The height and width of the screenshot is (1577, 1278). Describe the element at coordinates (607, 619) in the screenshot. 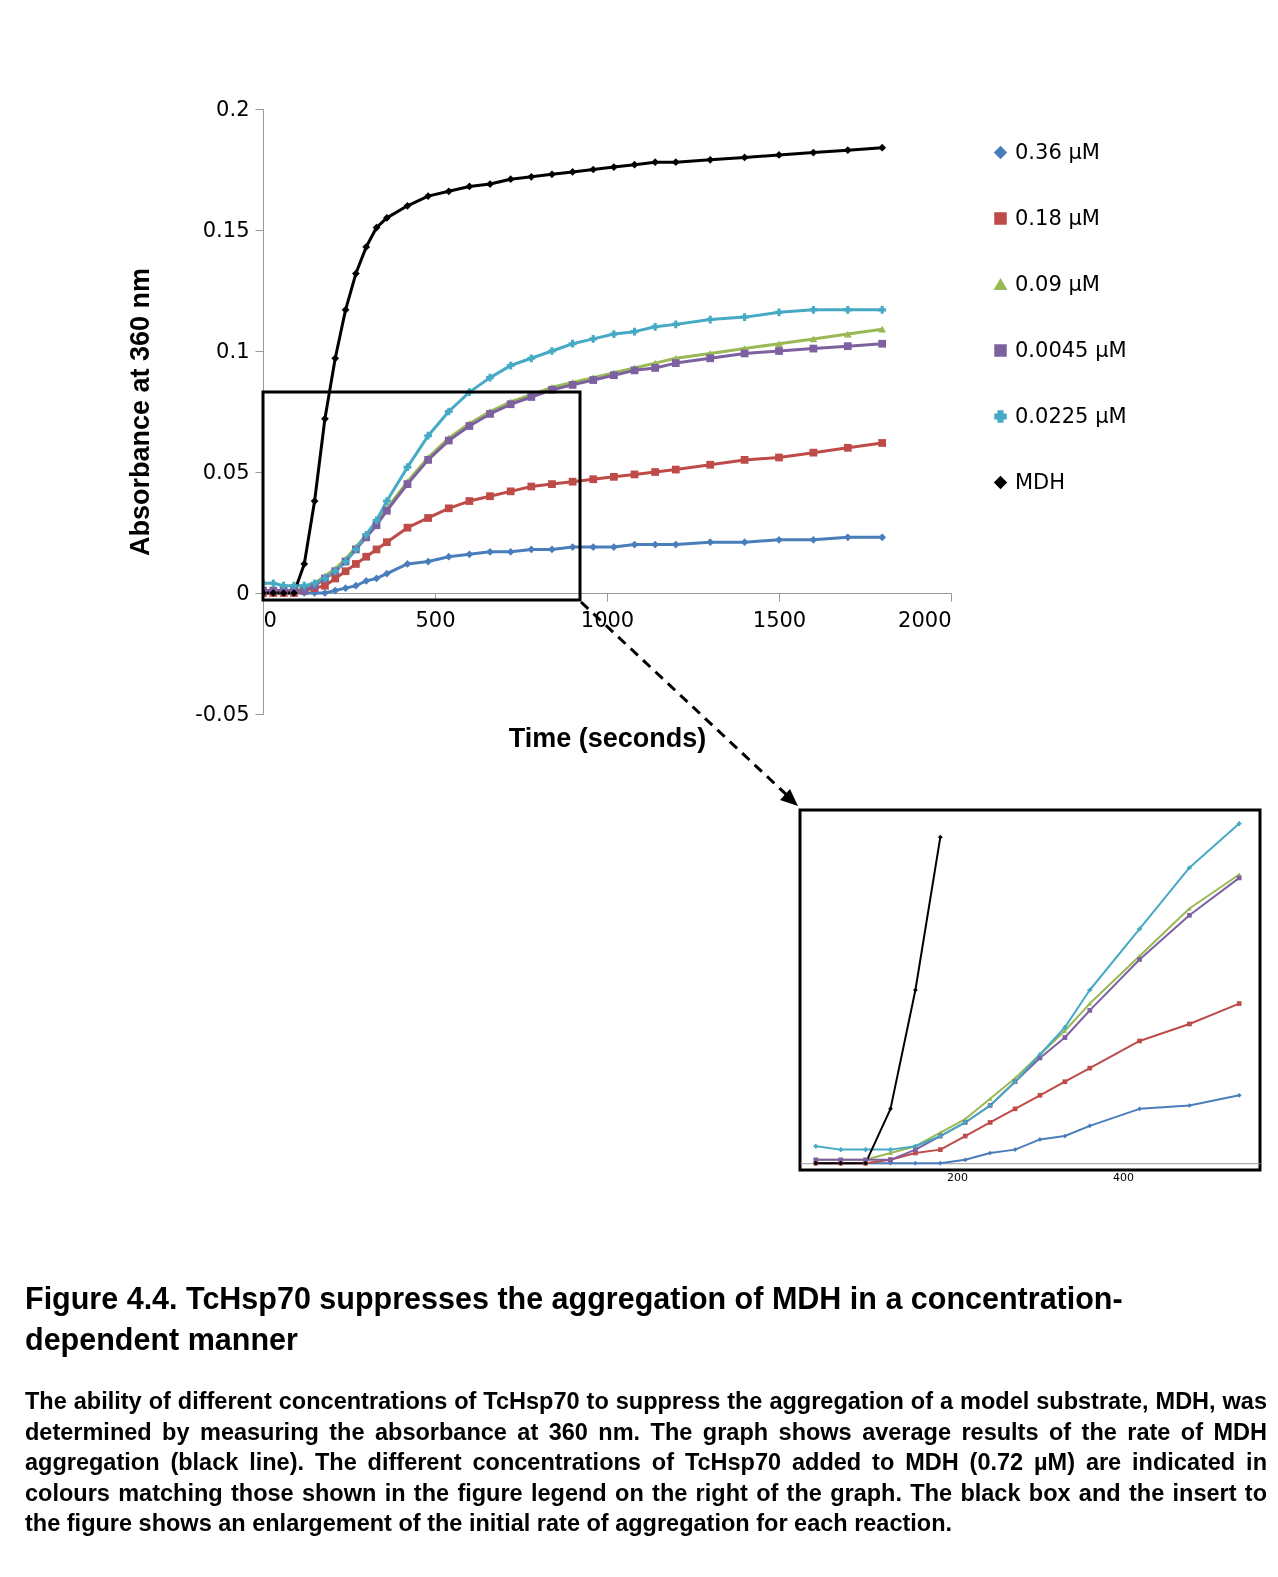

I see `x-tick-label: 1000` at that location.